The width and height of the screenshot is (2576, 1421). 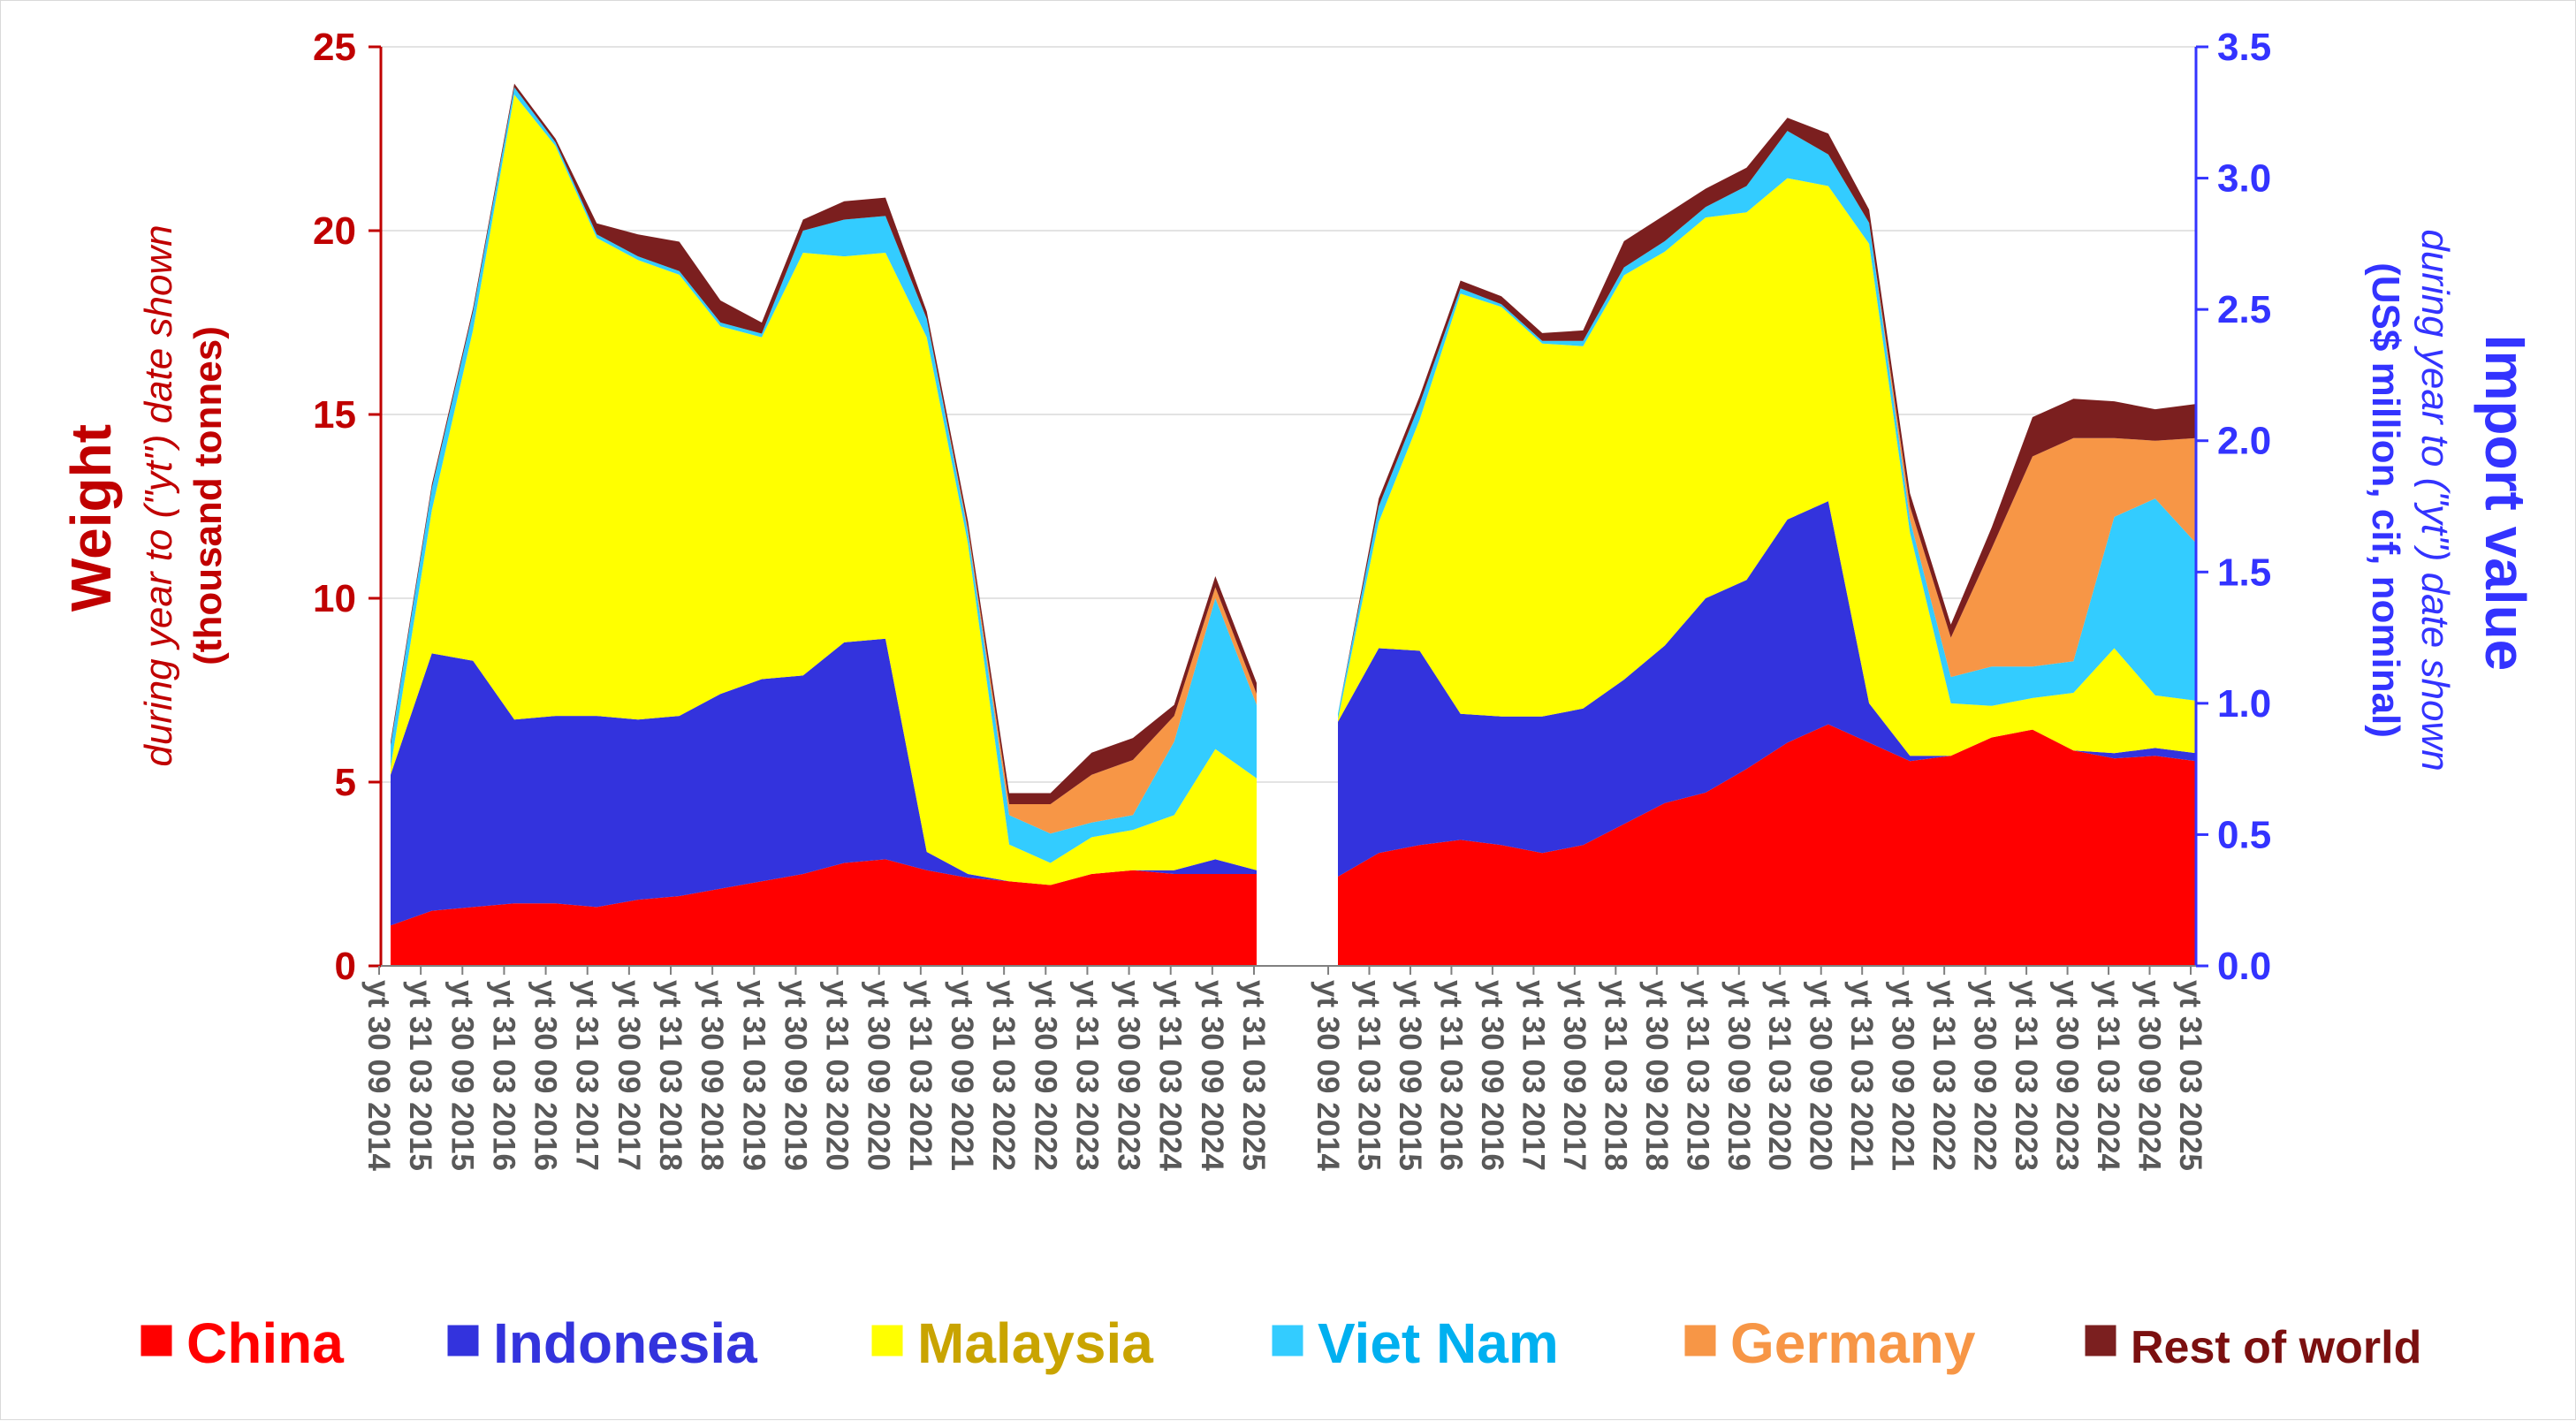 What do you see at coordinates (2435, 500) in the screenshot?
I see `right-axis-title-subtitle: during year to ("yt") date shown` at bounding box center [2435, 500].